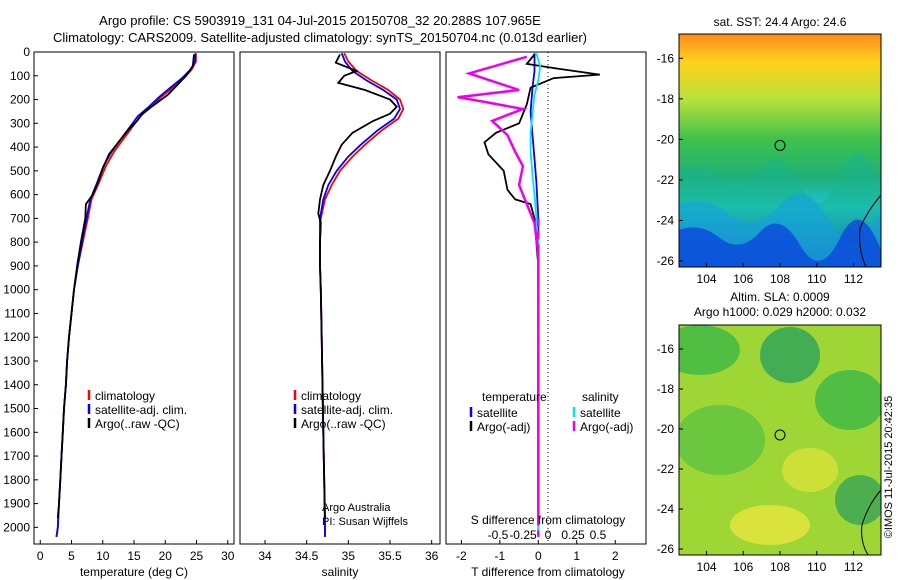 The image size is (900, 580). I want to click on depth-tick-label: 100, so click(20, 76).